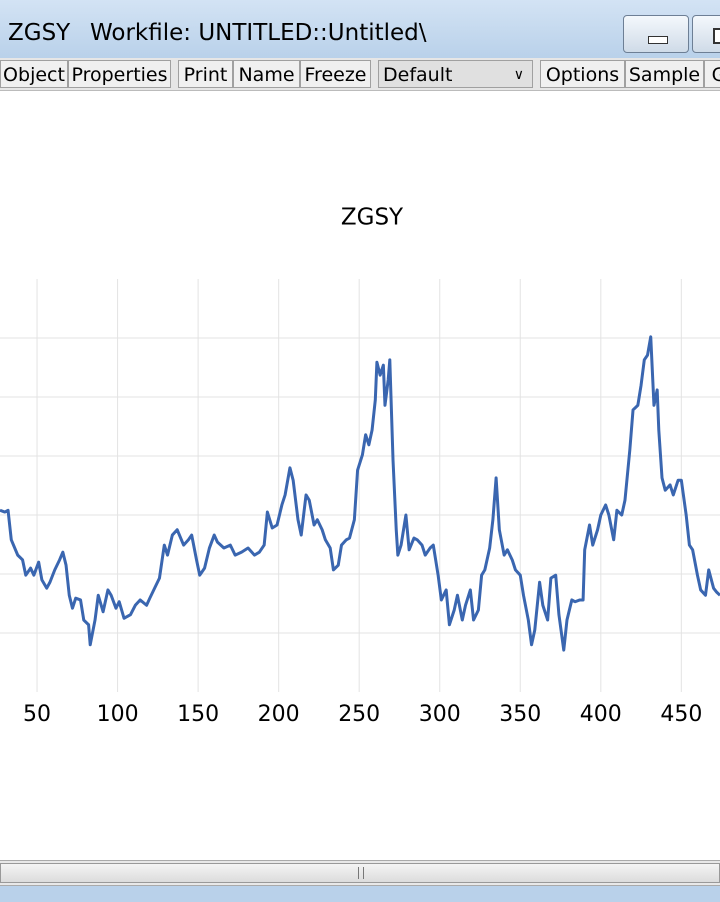 The height and width of the screenshot is (902, 720). Describe the element at coordinates (258, 33) in the screenshot. I see `window-subtitle: Workfile: UNTITLED::Untitled\` at that location.